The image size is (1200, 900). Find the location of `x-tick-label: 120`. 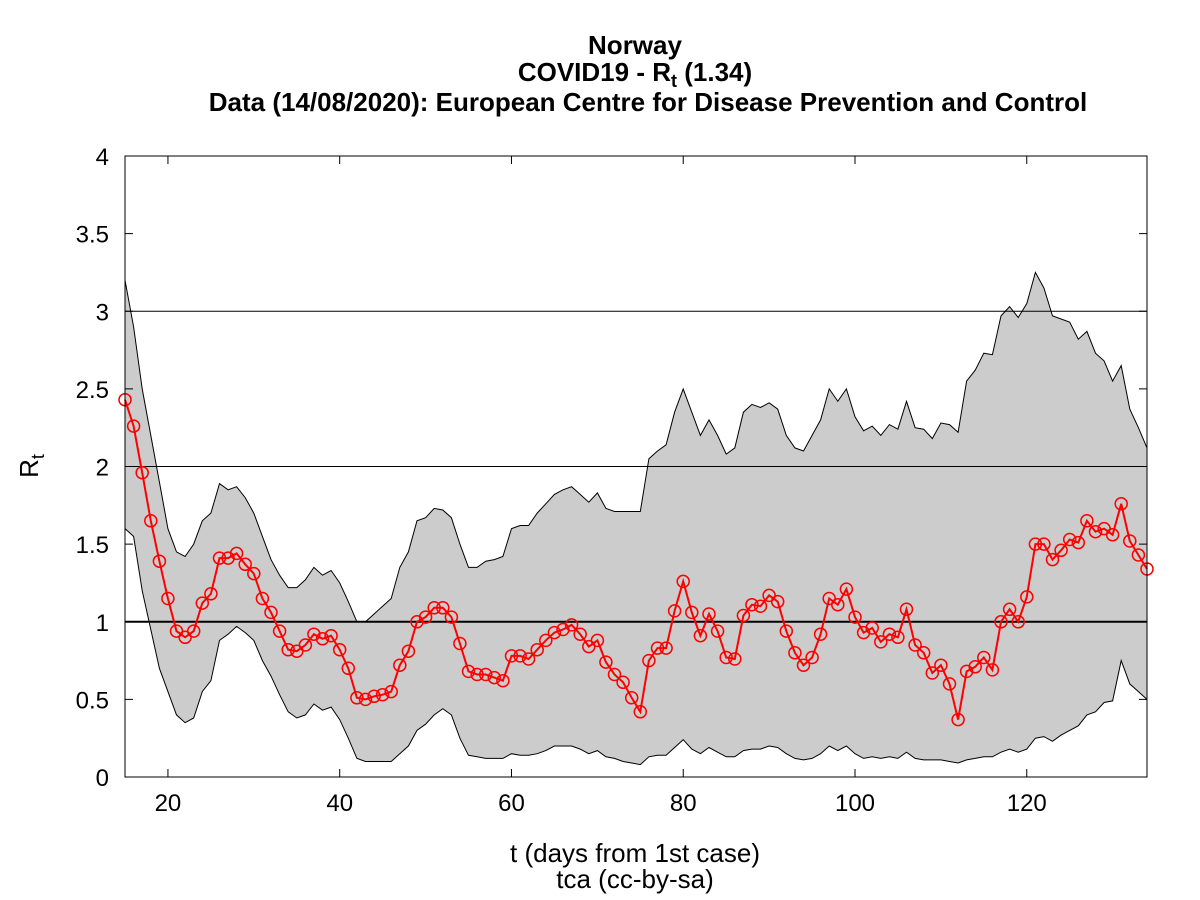

x-tick-label: 120 is located at coordinates (1027, 803).